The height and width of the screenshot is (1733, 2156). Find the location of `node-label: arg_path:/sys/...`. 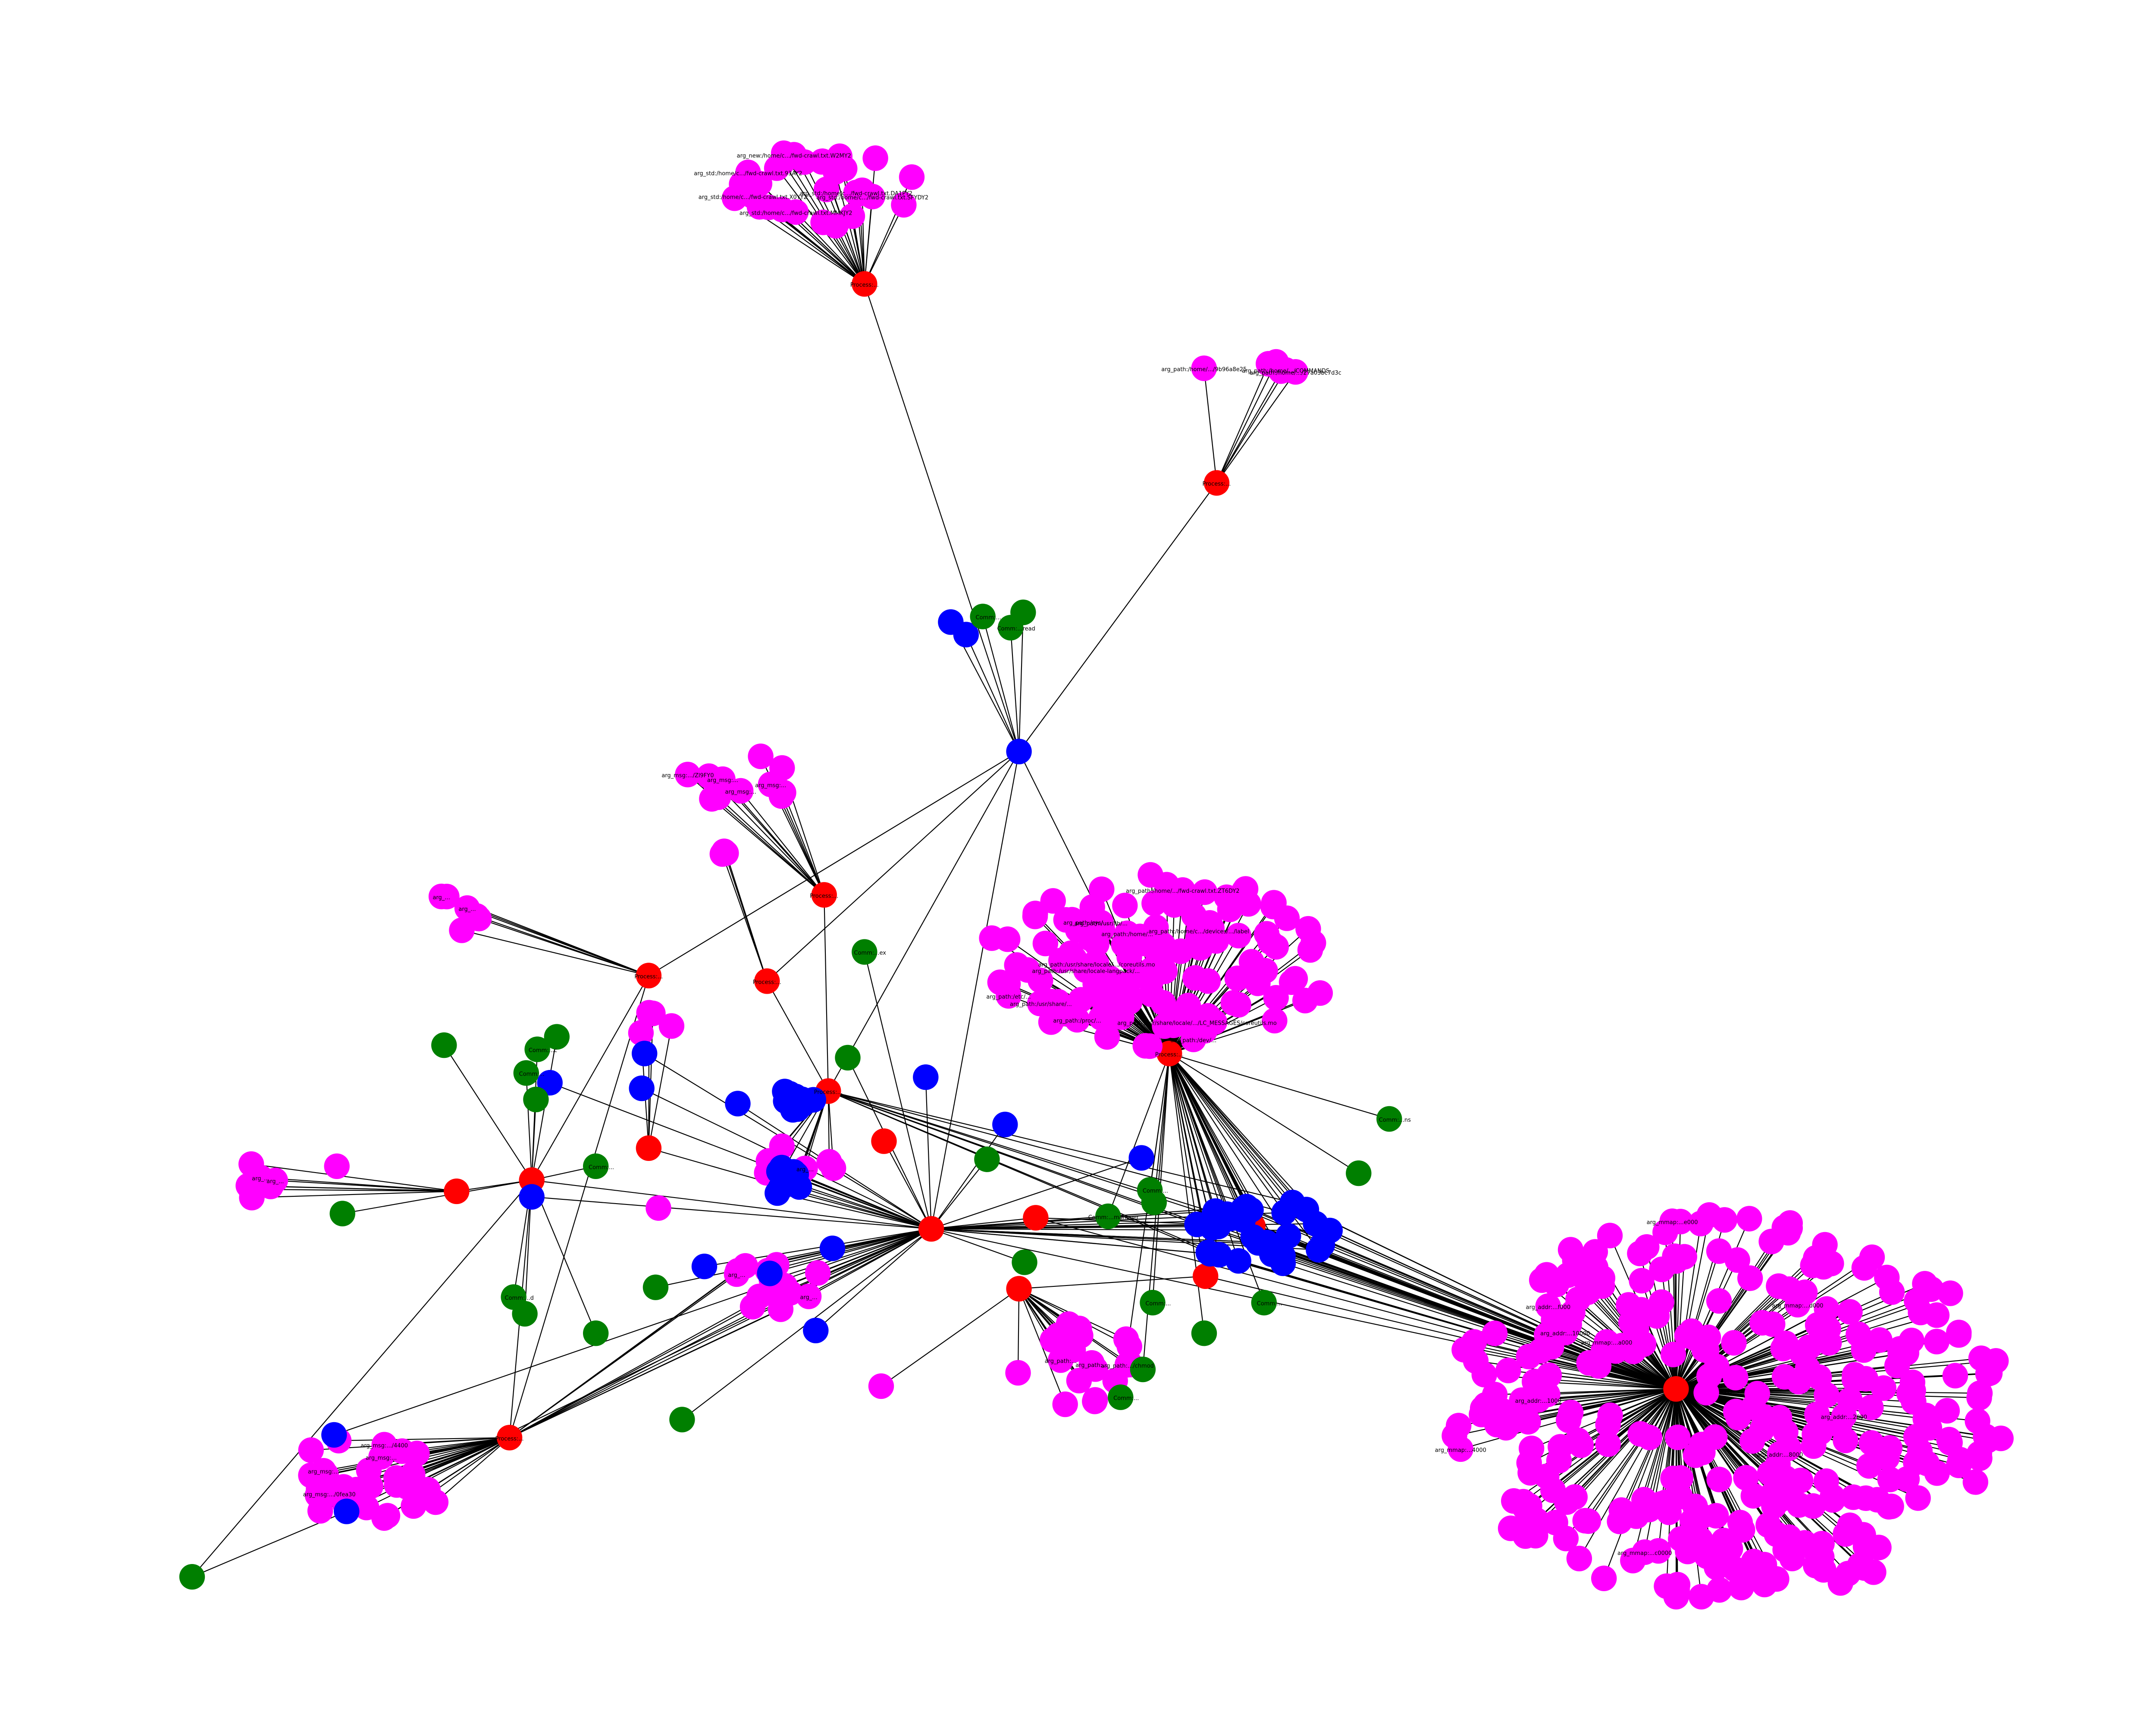

node-label: arg_path:/sys/... is located at coordinates (1085, 923).